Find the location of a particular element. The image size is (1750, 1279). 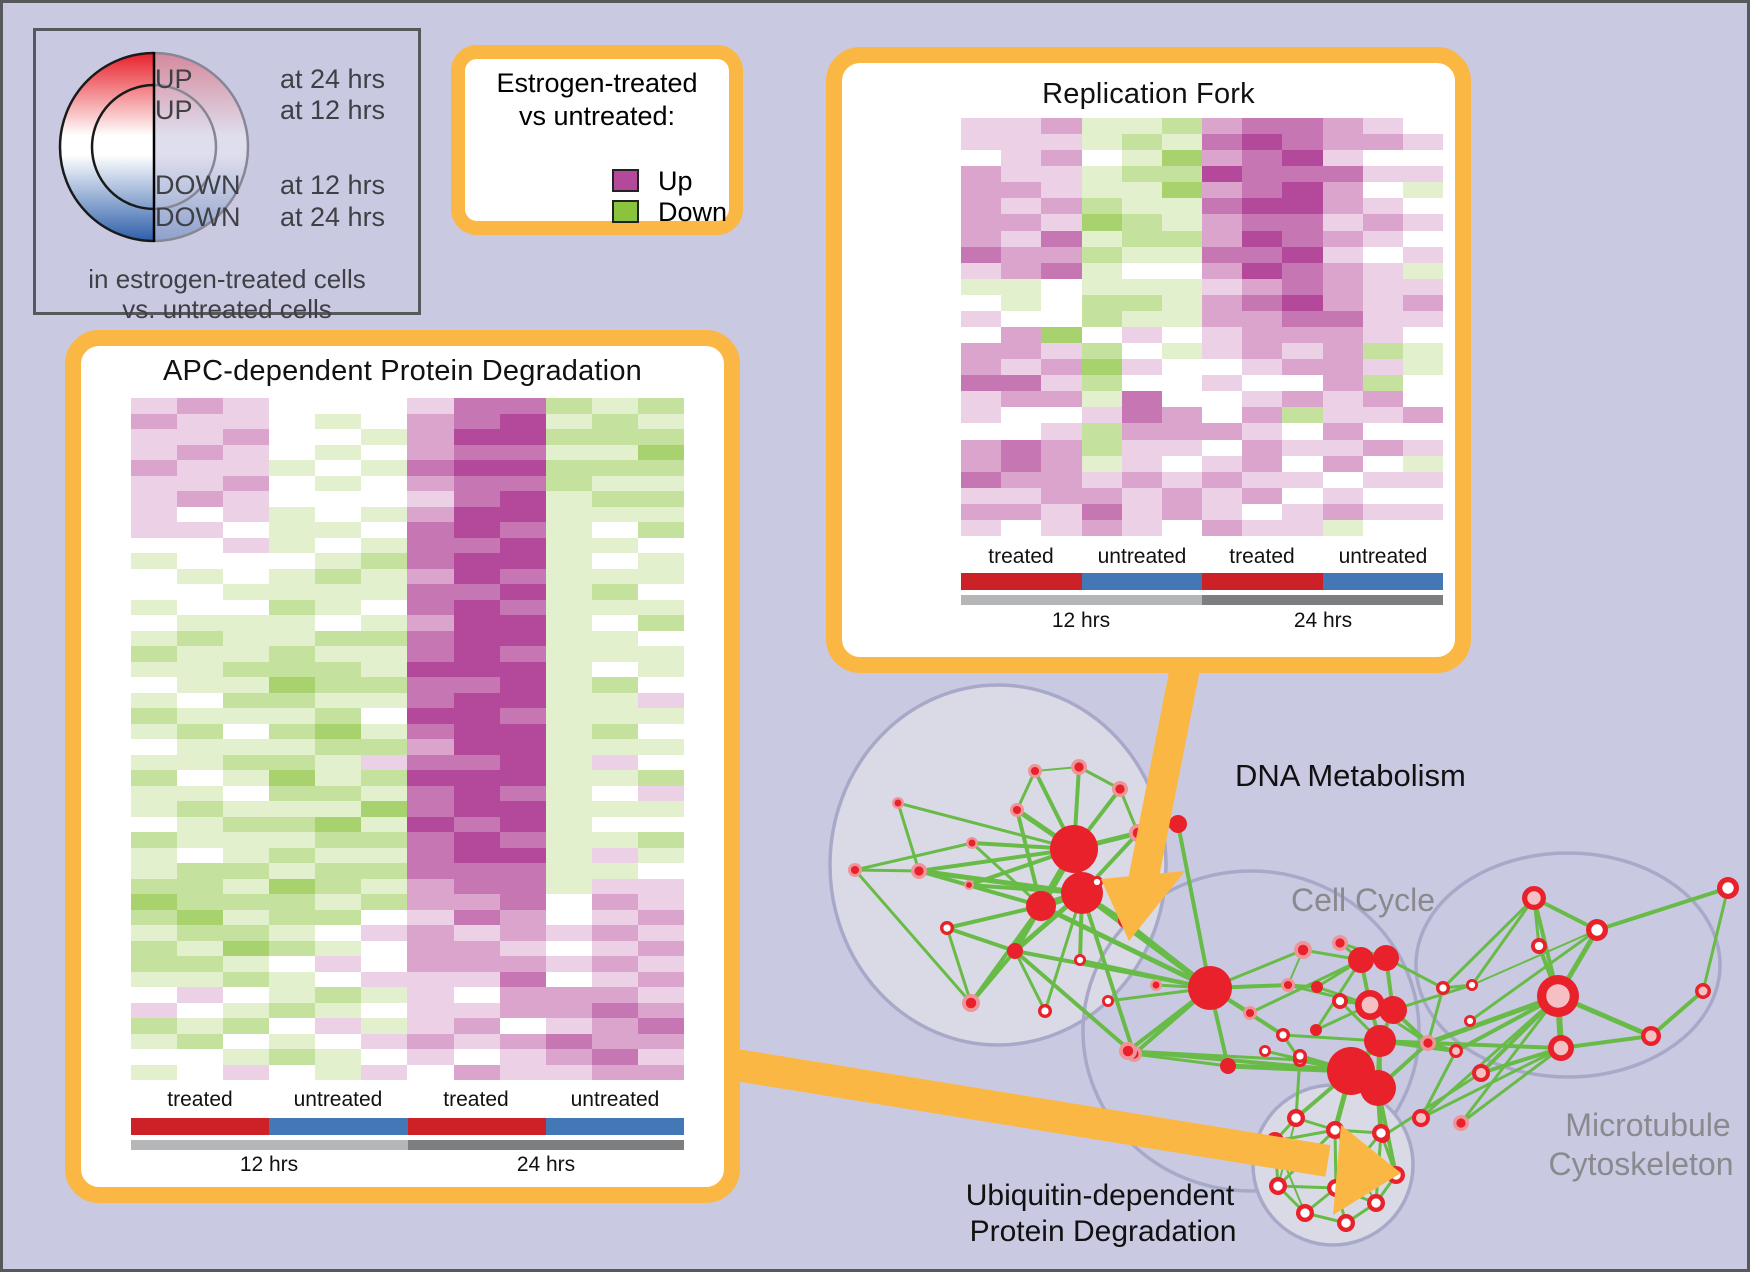

down-label: Down is located at coordinates (693, 212).